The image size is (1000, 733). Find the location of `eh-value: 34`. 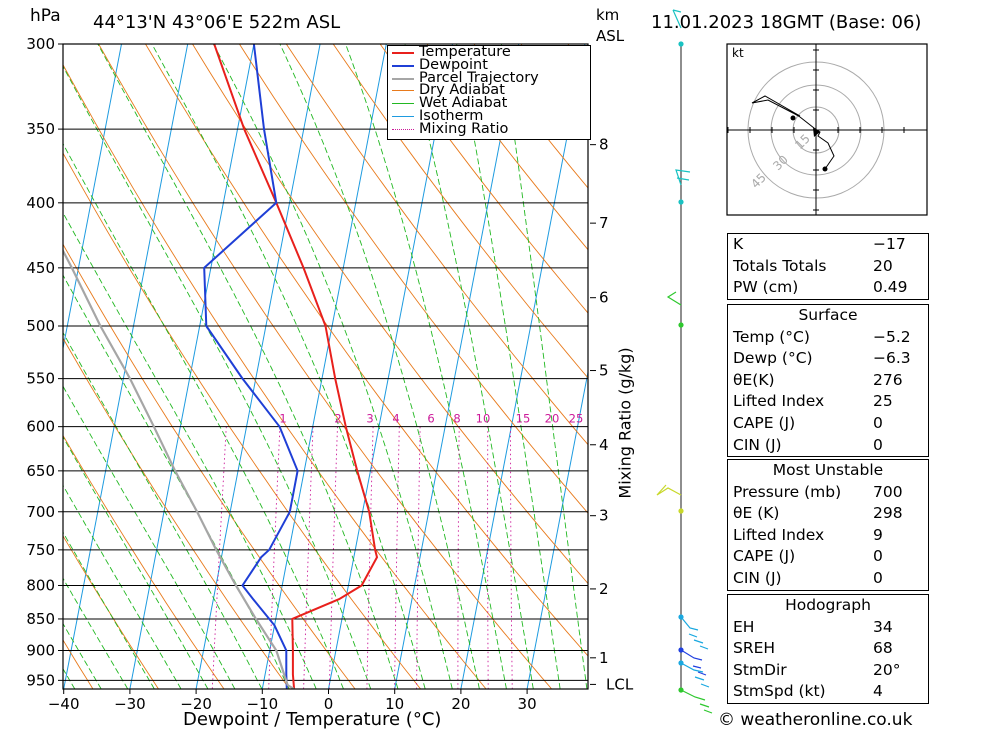

eh-value: 34 is located at coordinates (883, 626).